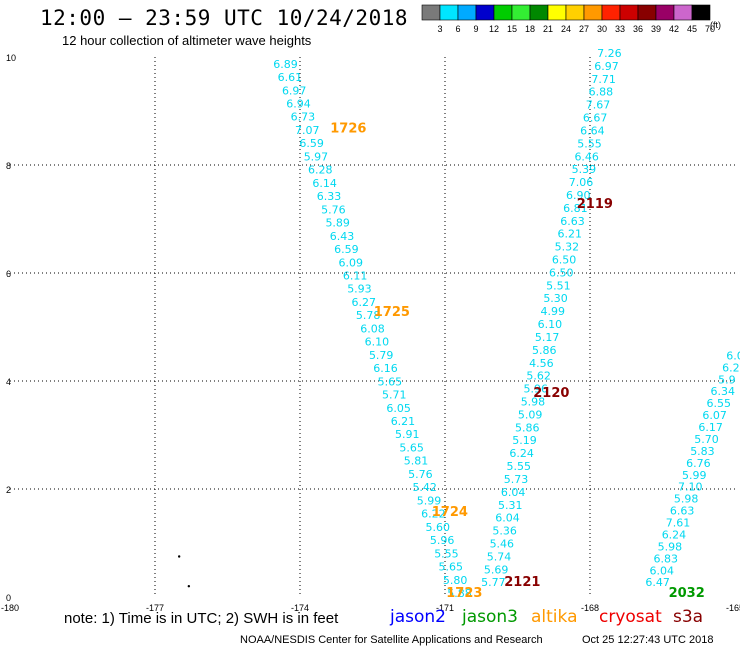 Image resolution: width=740 pixels, height=650 pixels. Describe the element at coordinates (475, 29) in the screenshot. I see `legend-label-9: 9` at that location.